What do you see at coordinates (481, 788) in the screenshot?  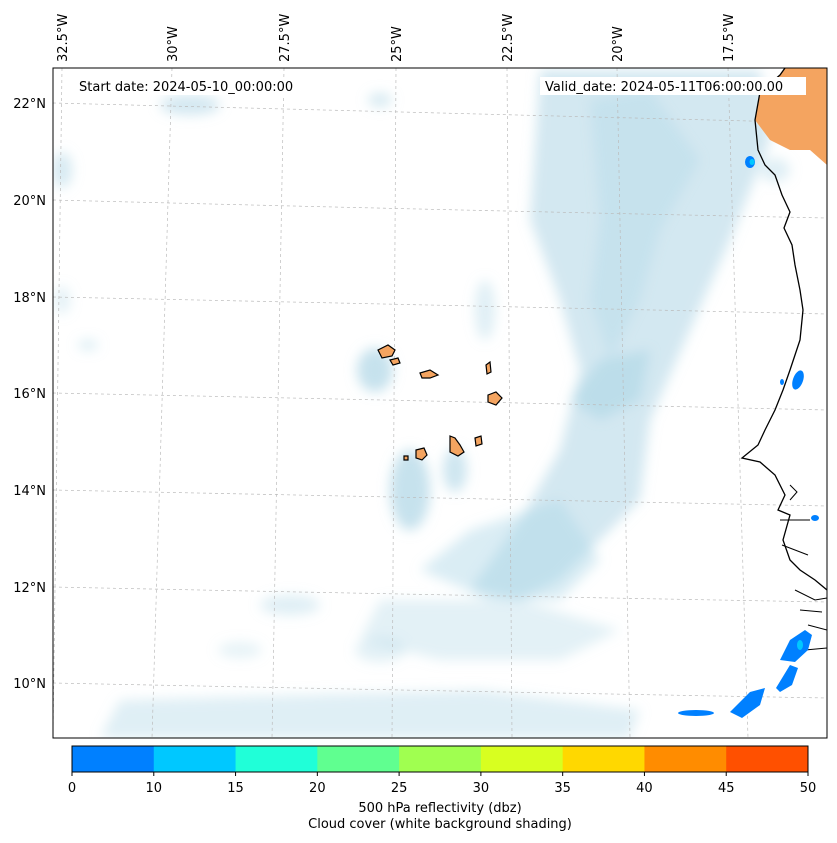 I see `colorbar-tick-label: 30` at bounding box center [481, 788].